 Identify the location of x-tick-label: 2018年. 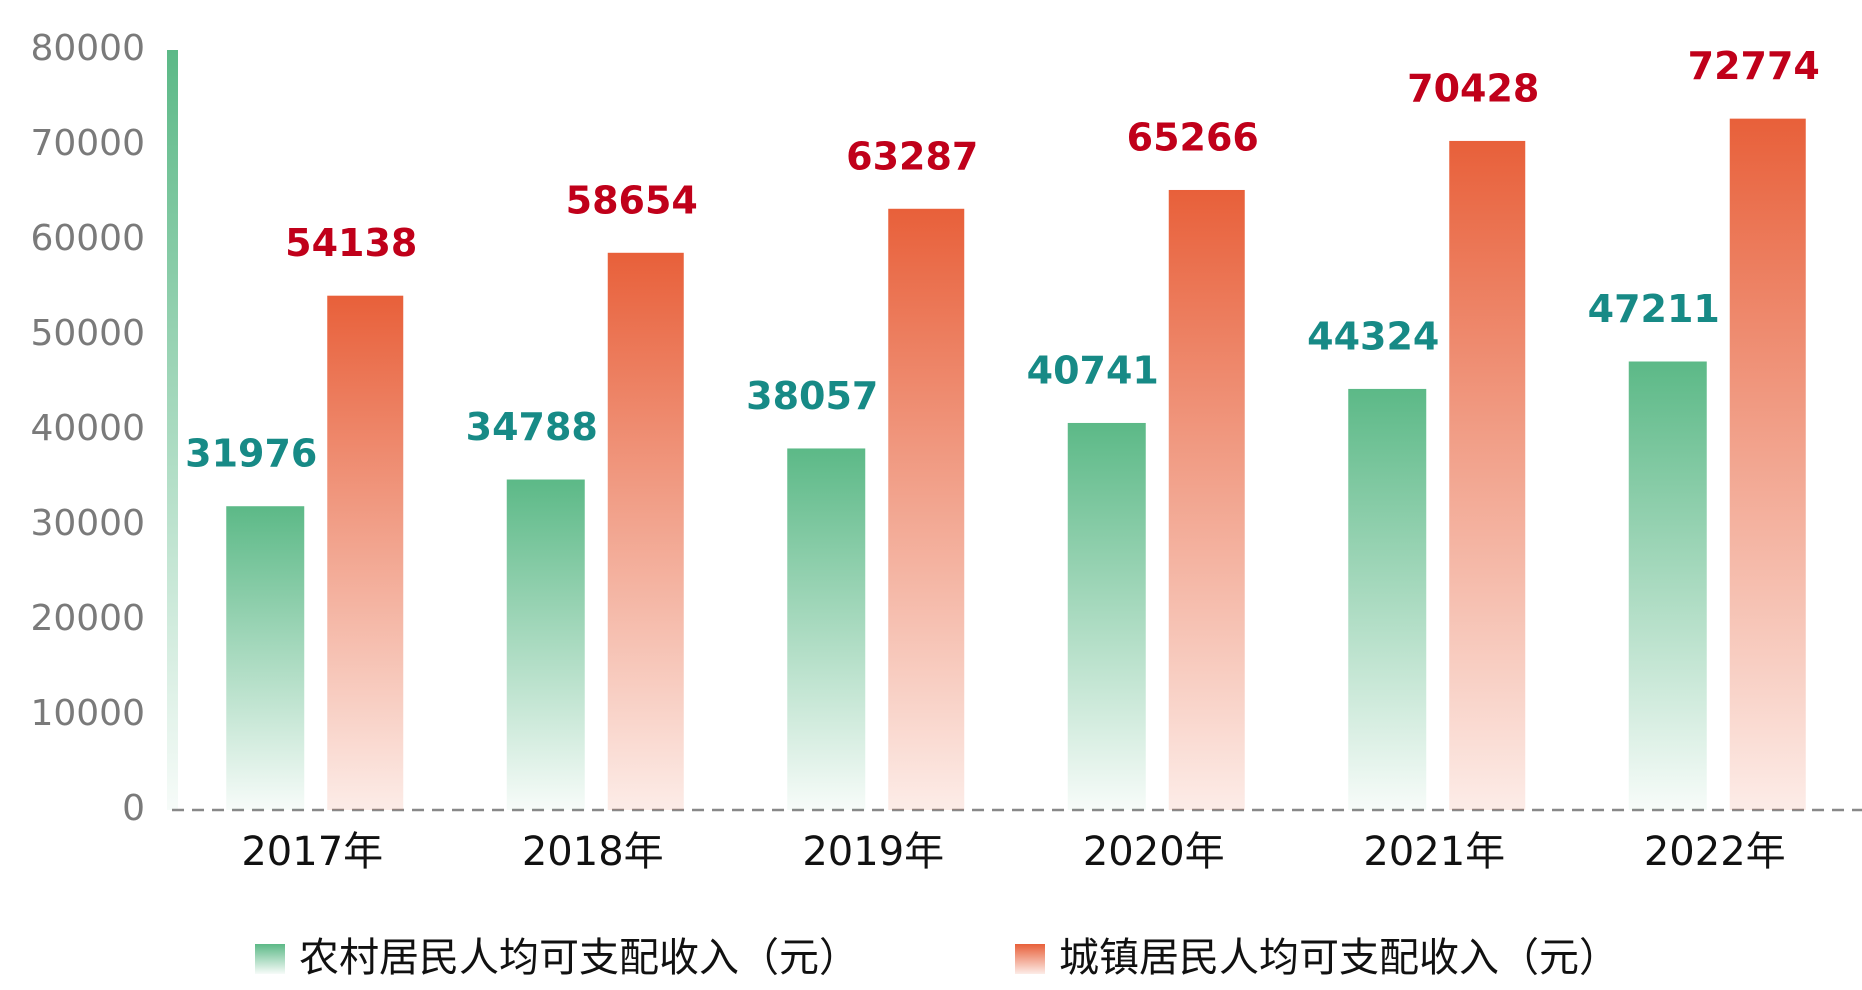
(593, 852).